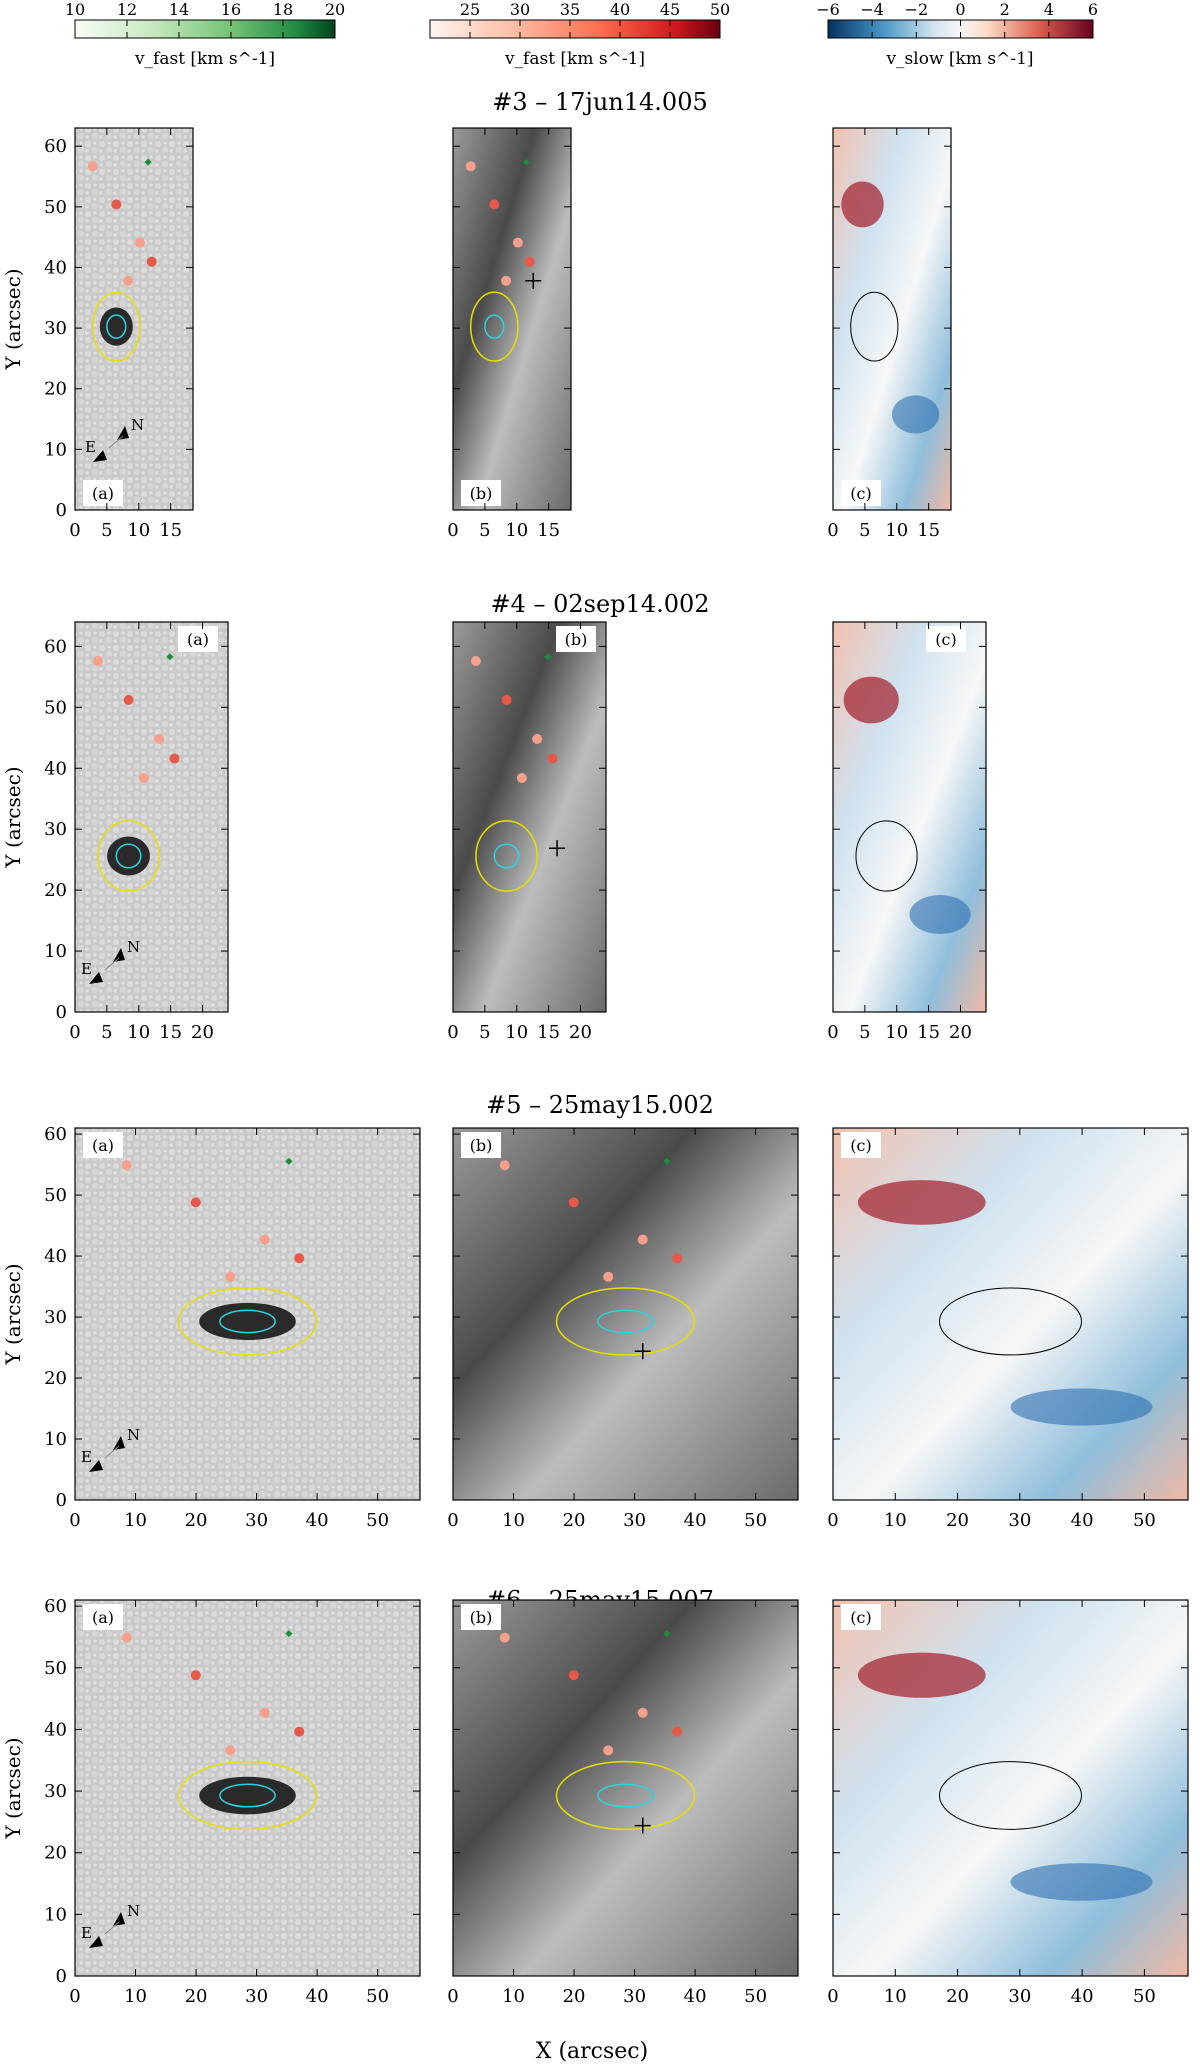 This screenshot has width=1200, height=2066. What do you see at coordinates (133, 947) in the screenshot?
I see `compass-north-label: N` at bounding box center [133, 947].